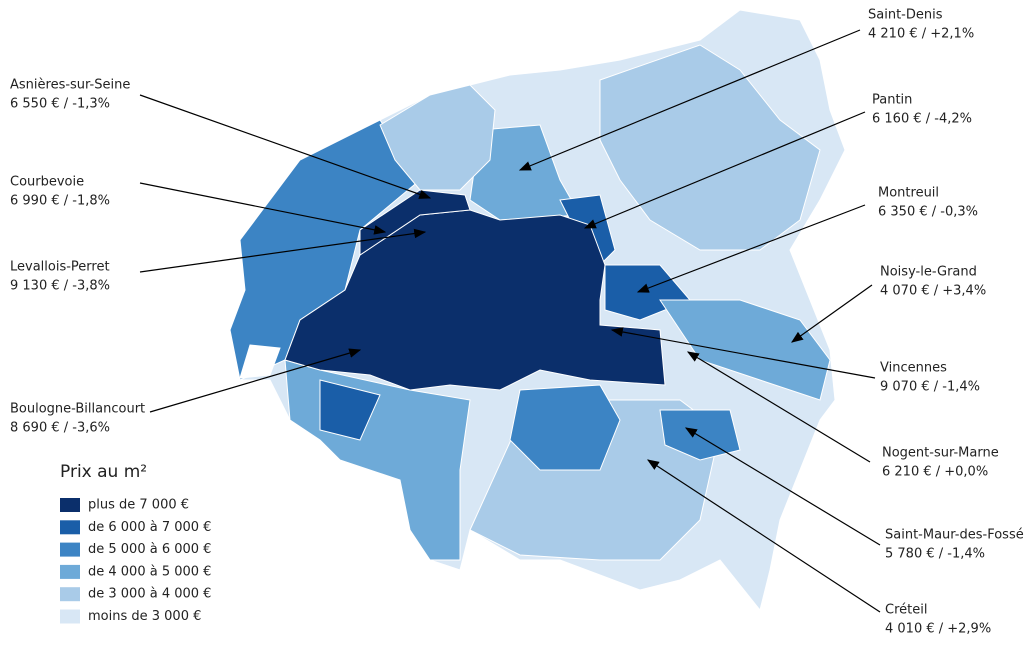  Describe the element at coordinates (70, 85) in the screenshot. I see `callout-name: Asnières-sur-Seine` at that location.